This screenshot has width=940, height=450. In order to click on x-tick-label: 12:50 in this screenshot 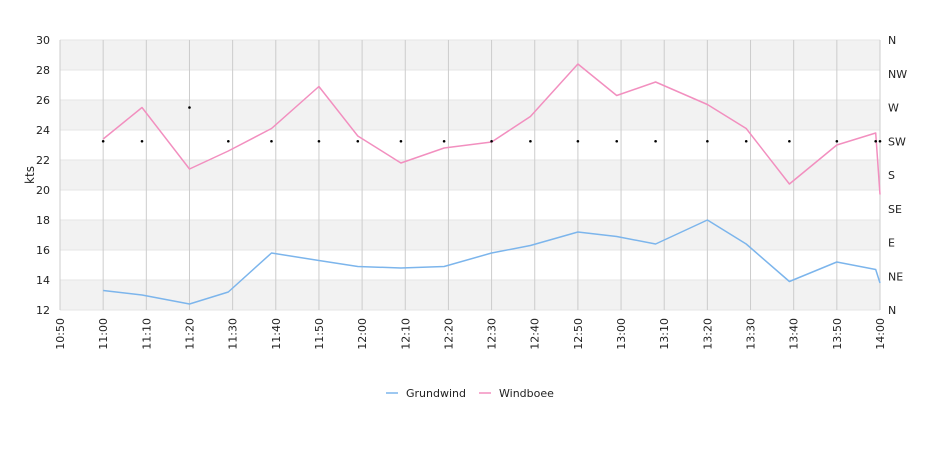, I will do `click(578, 334)`.